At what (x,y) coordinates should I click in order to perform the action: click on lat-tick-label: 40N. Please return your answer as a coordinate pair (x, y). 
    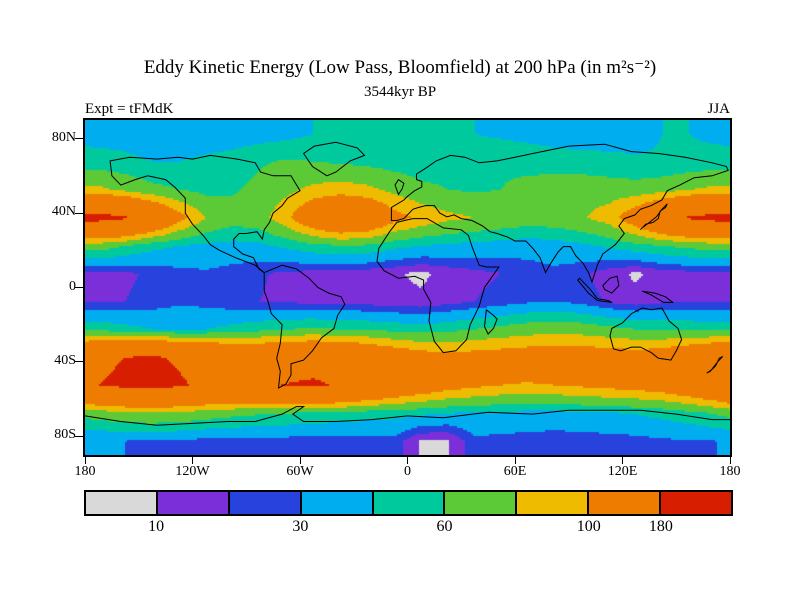
    Looking at the image, I should click on (63, 212).